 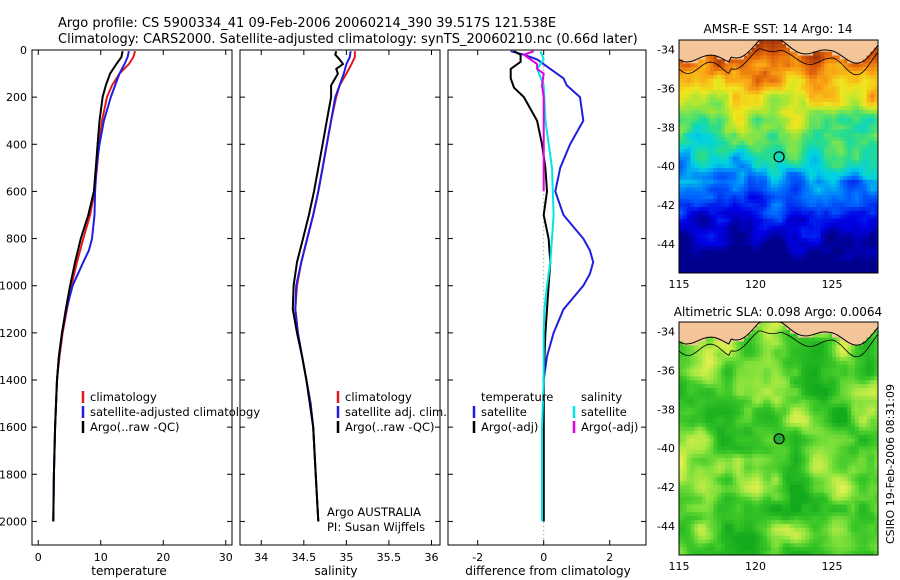 I want to click on side-timestamp: CSIRO 19-Feb-2006 08:31:09, so click(x=890, y=464).